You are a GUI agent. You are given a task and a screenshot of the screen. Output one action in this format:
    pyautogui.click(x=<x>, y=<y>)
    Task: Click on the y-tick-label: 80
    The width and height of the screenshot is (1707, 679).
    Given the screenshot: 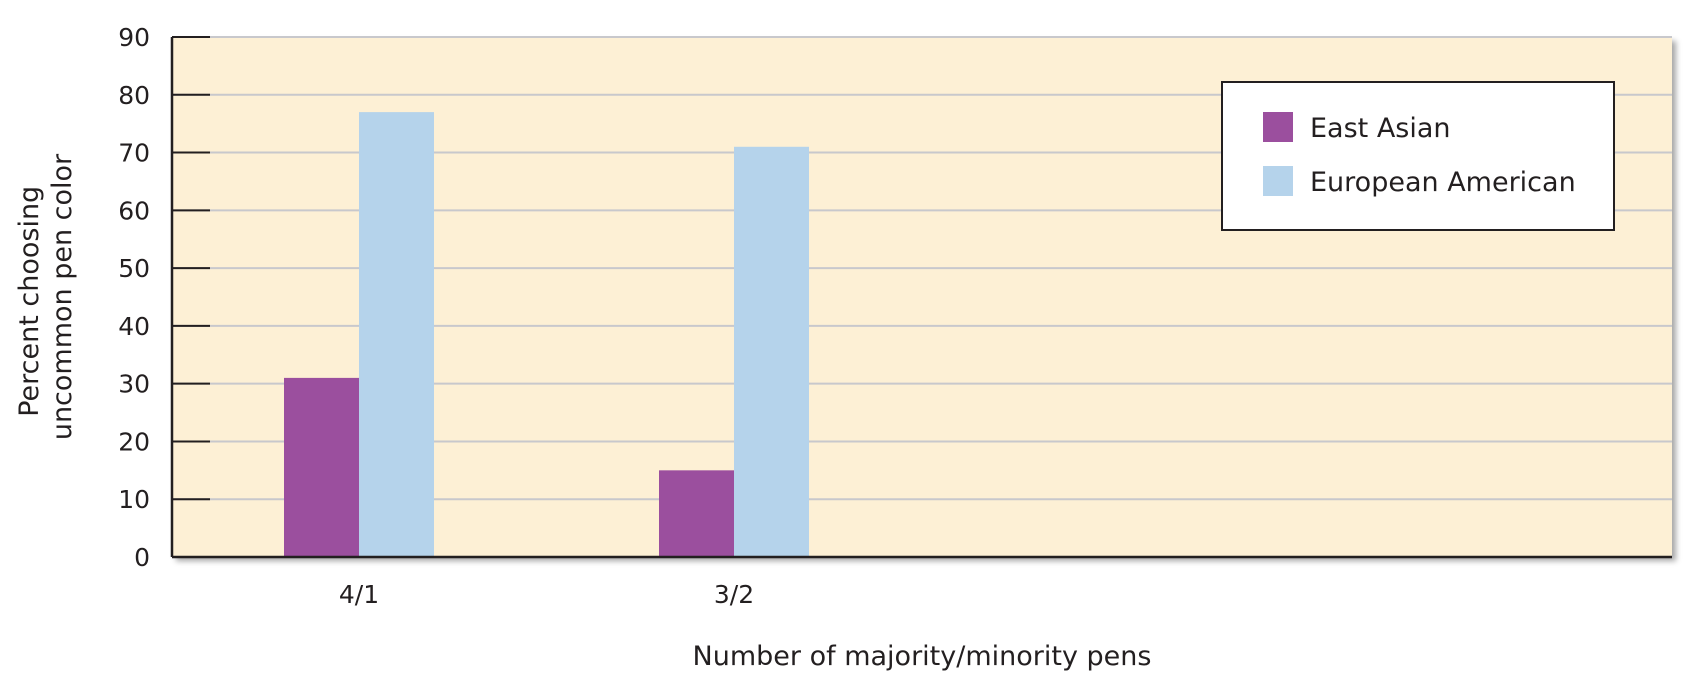 What is the action you would take?
    pyautogui.click(x=134, y=95)
    